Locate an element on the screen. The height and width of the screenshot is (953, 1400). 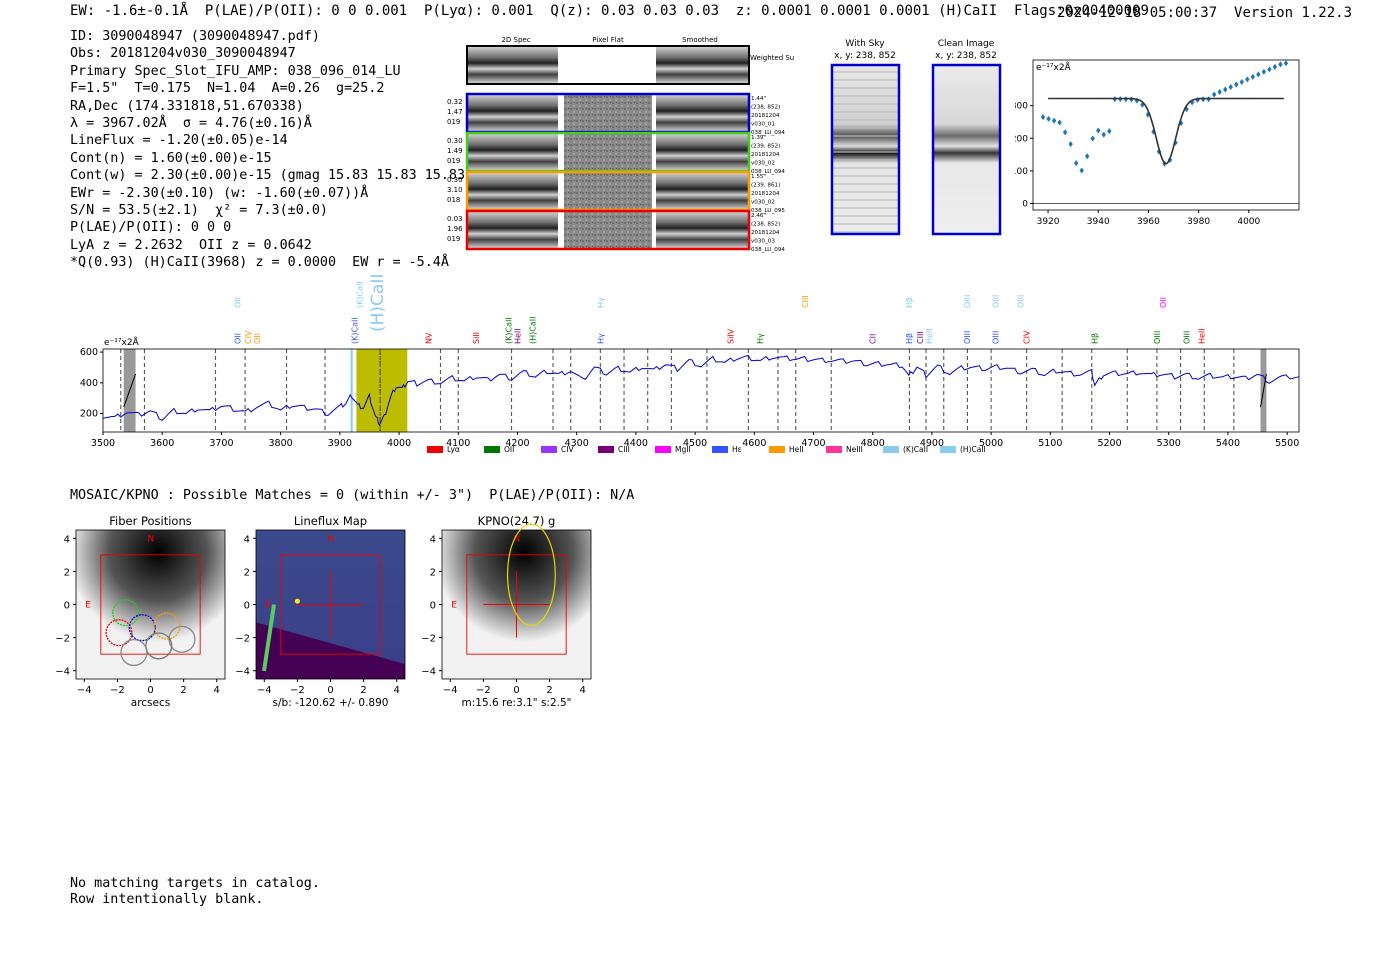
zoom-xtick-label: 3960 is located at coordinates (1148, 222).